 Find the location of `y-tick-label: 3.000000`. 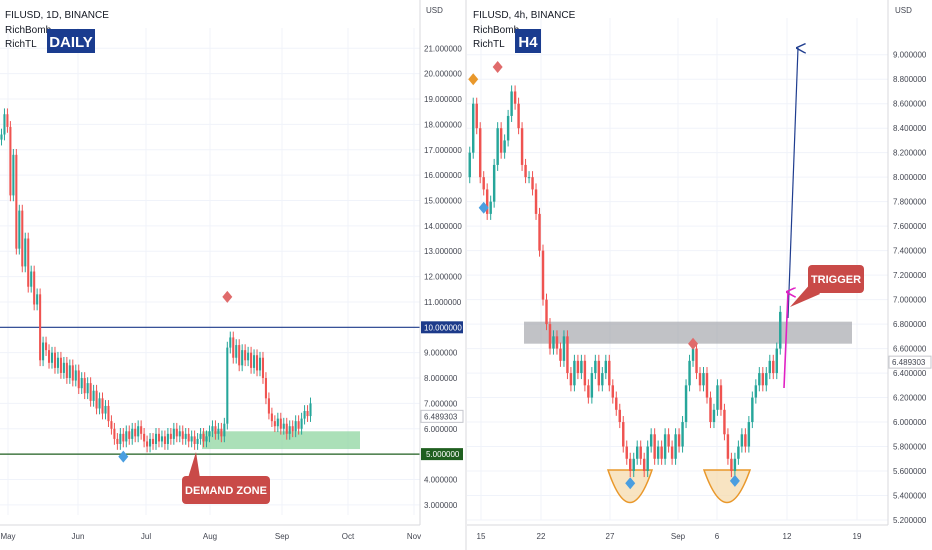

y-tick-label: 3.000000 is located at coordinates (441, 505).